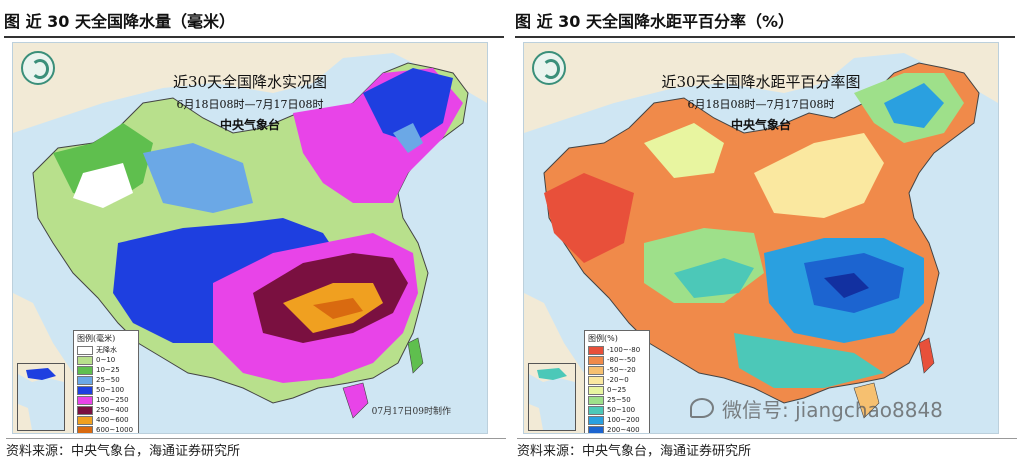 The height and width of the screenshot is (459, 1019). I want to click on legend-item: 250~400, so click(106, 410).